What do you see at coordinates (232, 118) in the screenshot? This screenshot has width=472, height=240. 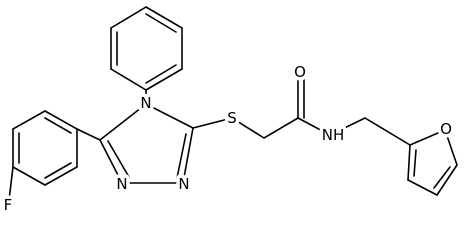 I see `atom-label: S` at bounding box center [232, 118].